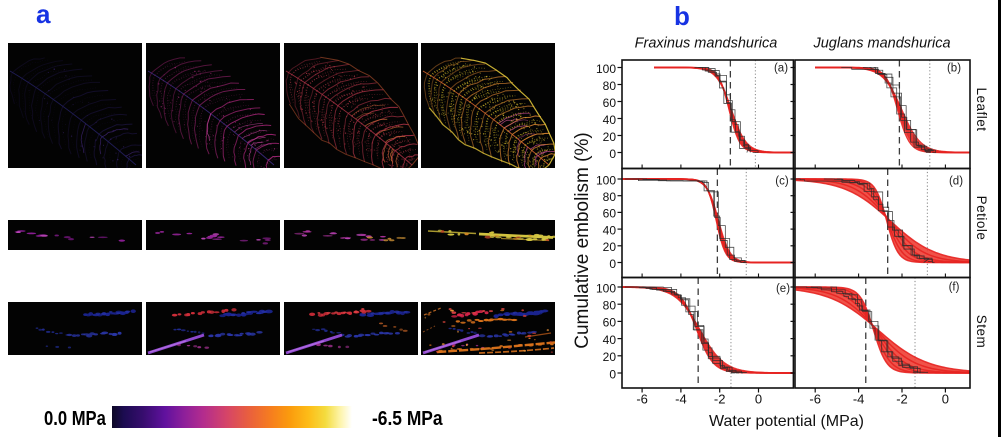 The height and width of the screenshot is (437, 1001). What do you see at coordinates (954, 69) in the screenshot?
I see `svg-text: (b)` at bounding box center [954, 69].